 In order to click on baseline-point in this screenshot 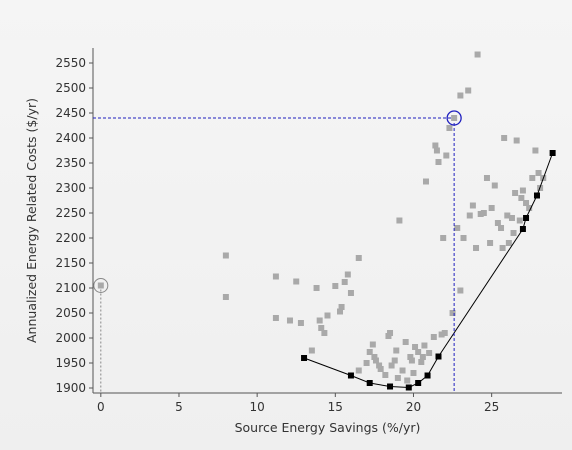, I will do `click(100, 285)`.